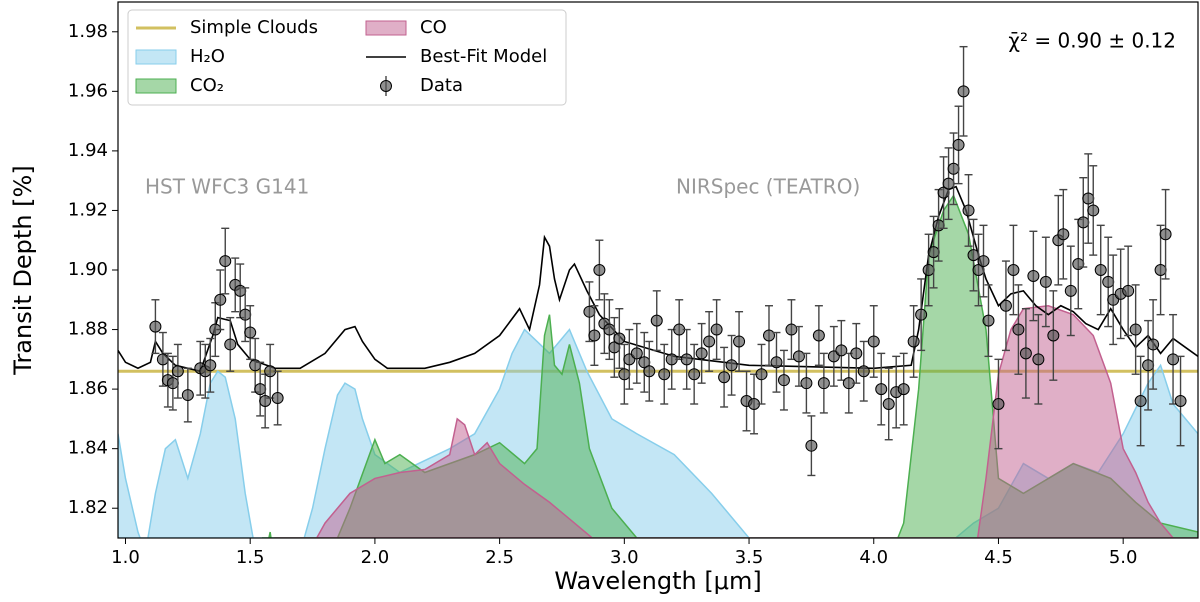 Image resolution: width=1200 pixels, height=602 pixels. Describe the element at coordinates (749, 557) in the screenshot. I see `x-tick-label: 3.5` at that location.